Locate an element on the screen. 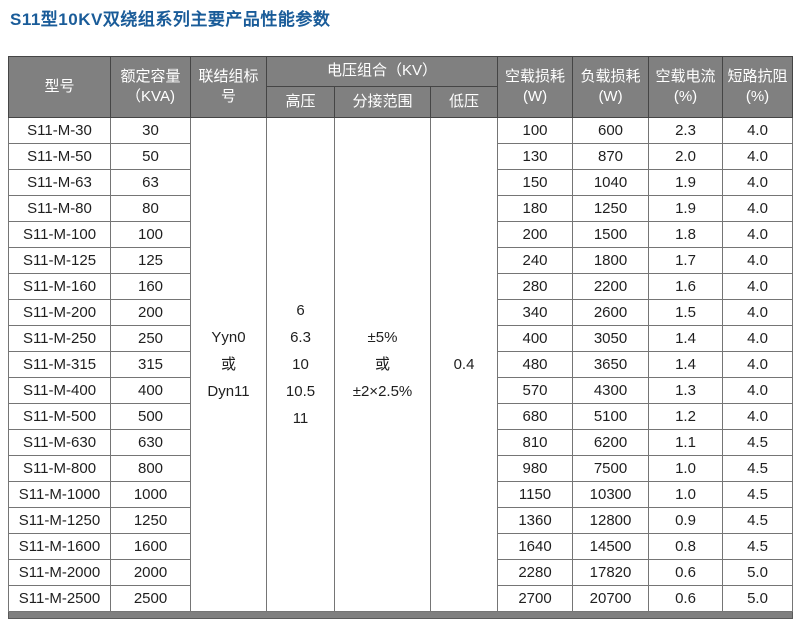 The height and width of the screenshot is (641, 800). load-loss-cell: 6200 is located at coordinates (611, 442).